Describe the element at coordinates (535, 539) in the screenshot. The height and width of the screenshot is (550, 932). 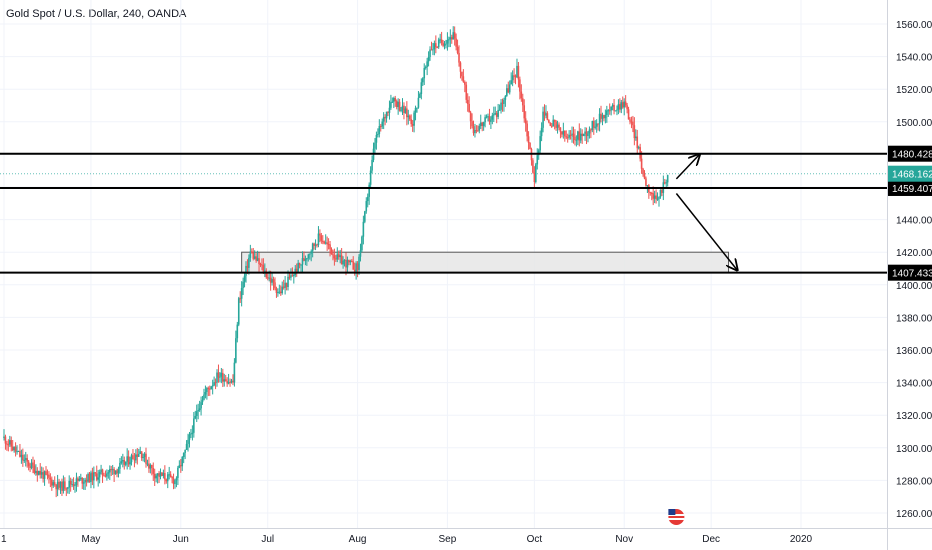
I see `x-tick-label: Oct` at that location.